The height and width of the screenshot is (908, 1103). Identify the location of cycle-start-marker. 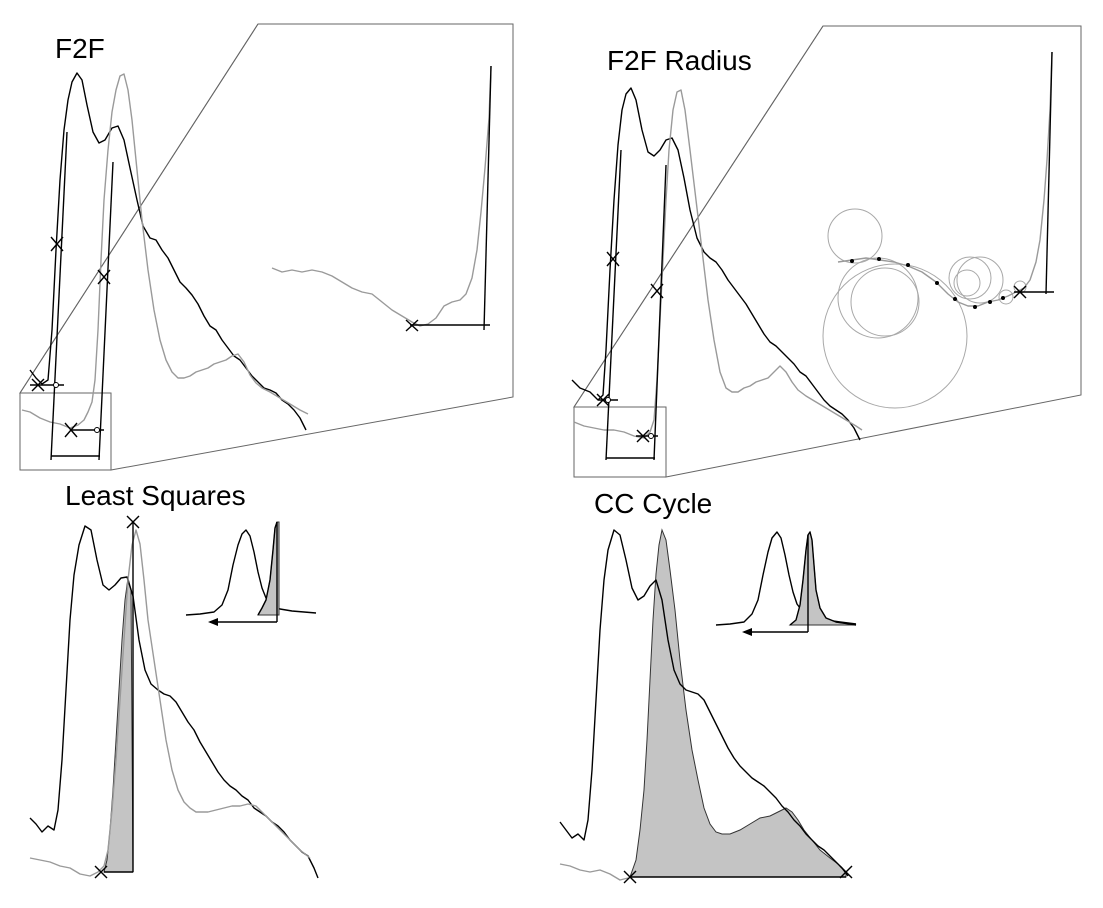
(630, 877).